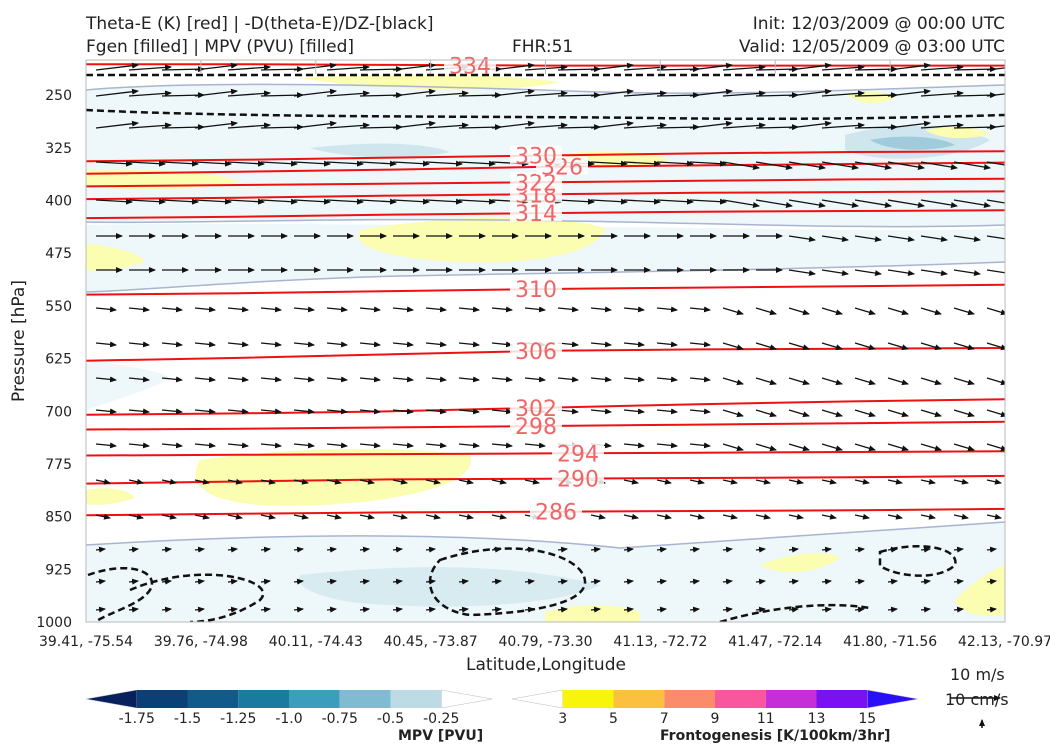 This screenshot has width=1050, height=750. What do you see at coordinates (467, 699) in the screenshot?
I see `colorbar-extend-right` at bounding box center [467, 699].